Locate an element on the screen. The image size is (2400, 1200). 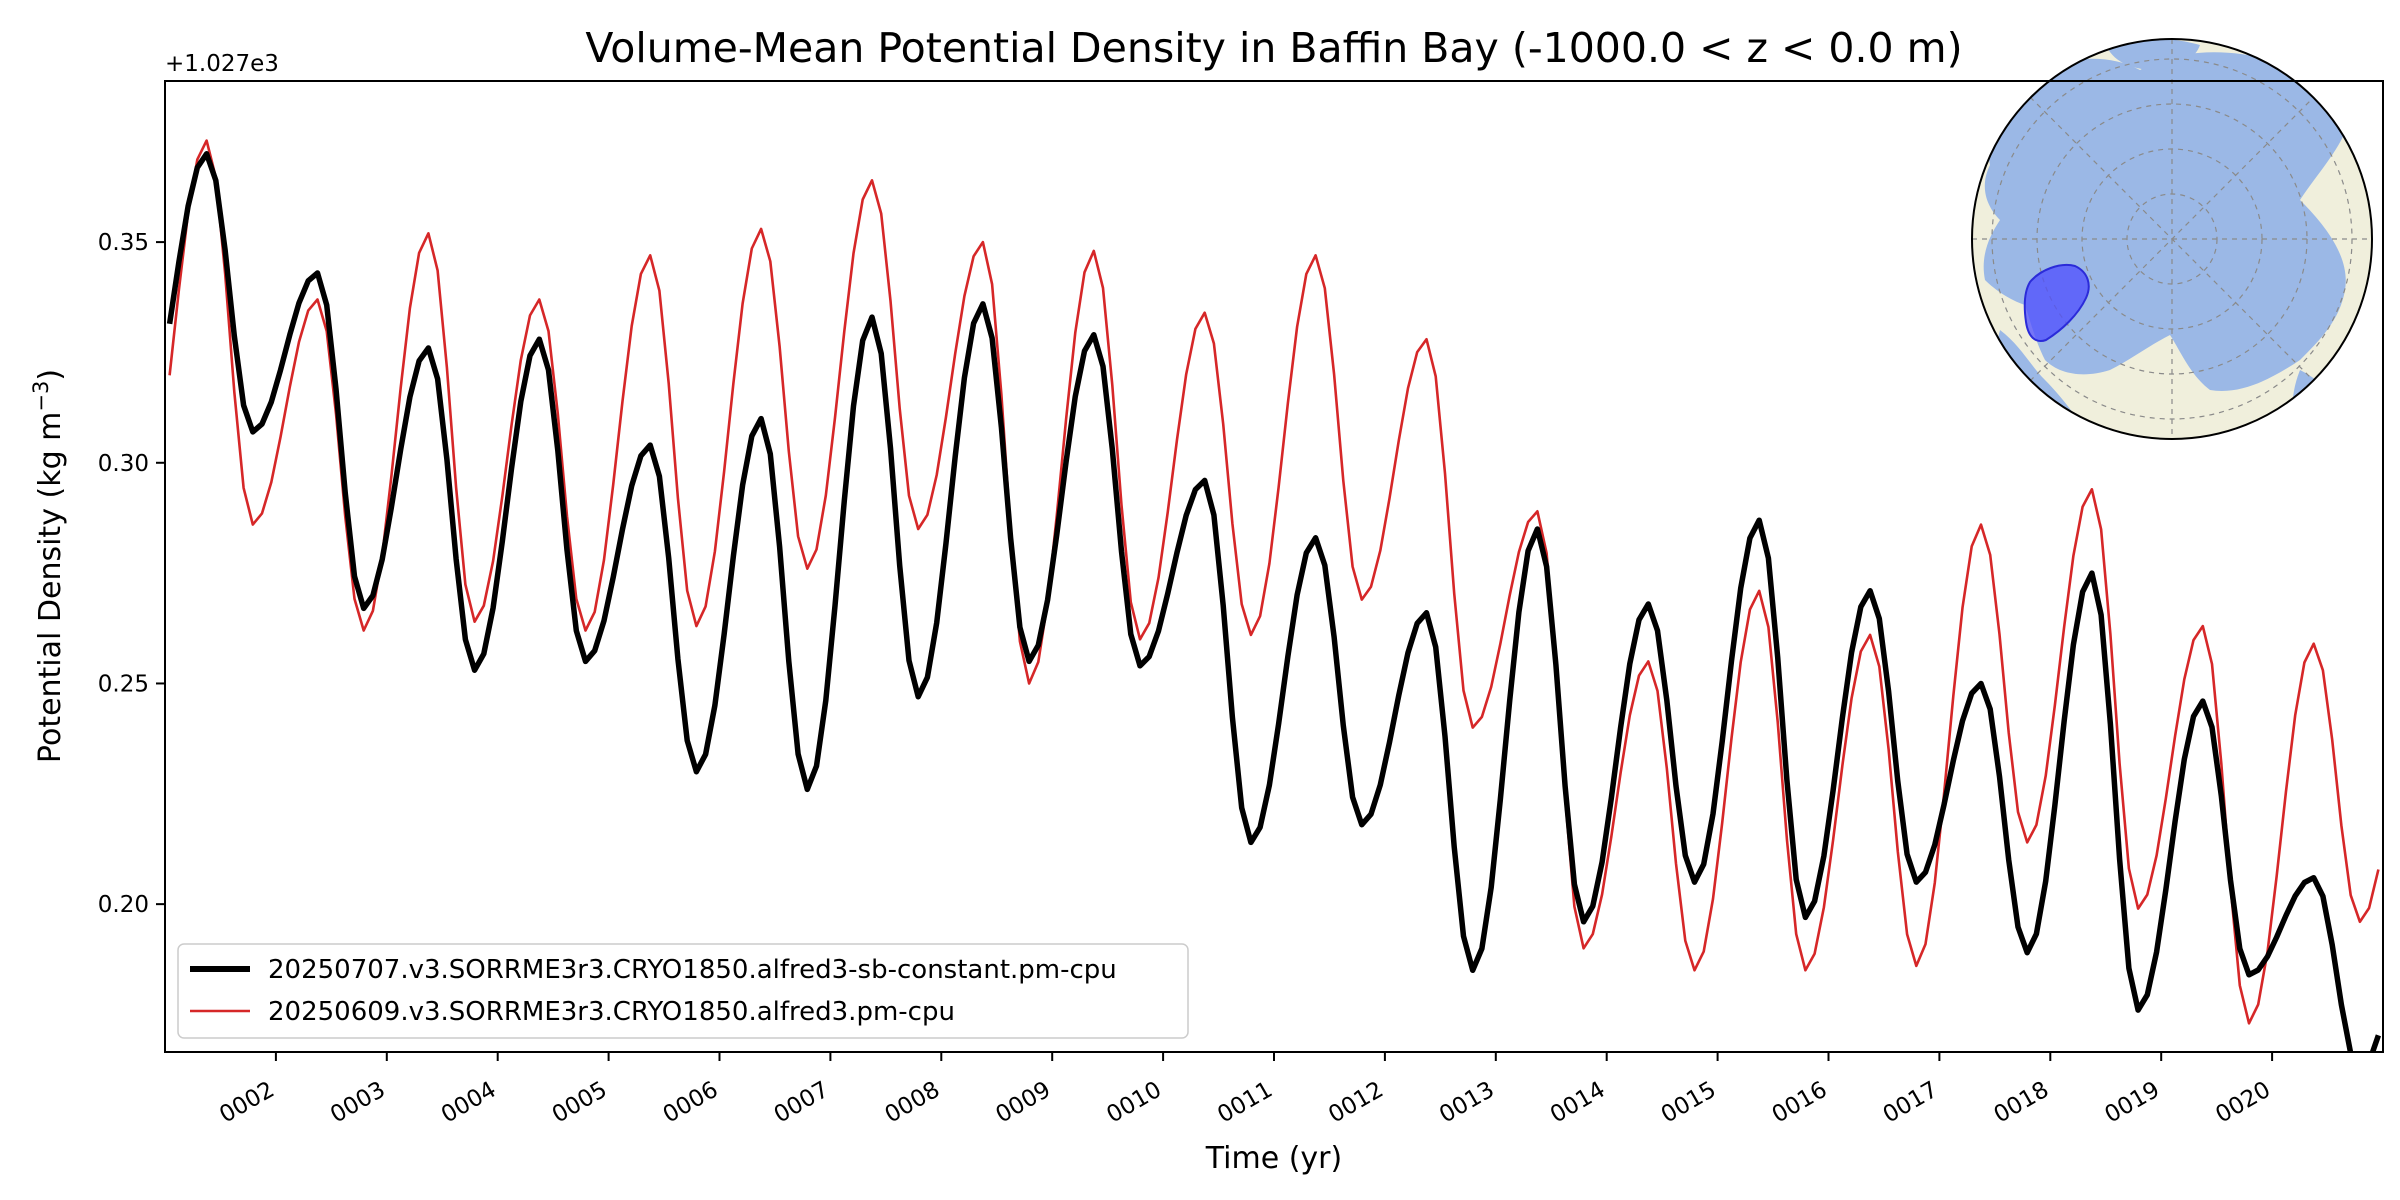
x-tick-label: 0010 is located at coordinates (1134, 1103).